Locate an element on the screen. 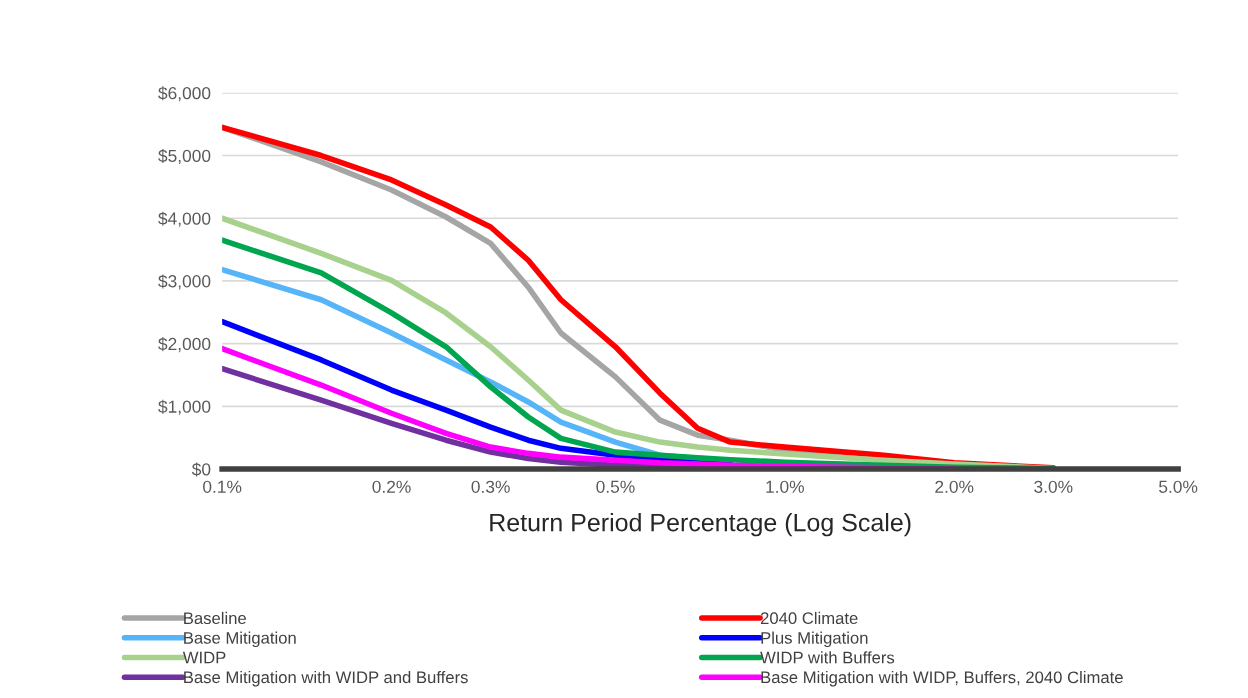 Image resolution: width=1248 pixels, height=698 pixels. legend-label: 2040 Climate is located at coordinates (809, 618).